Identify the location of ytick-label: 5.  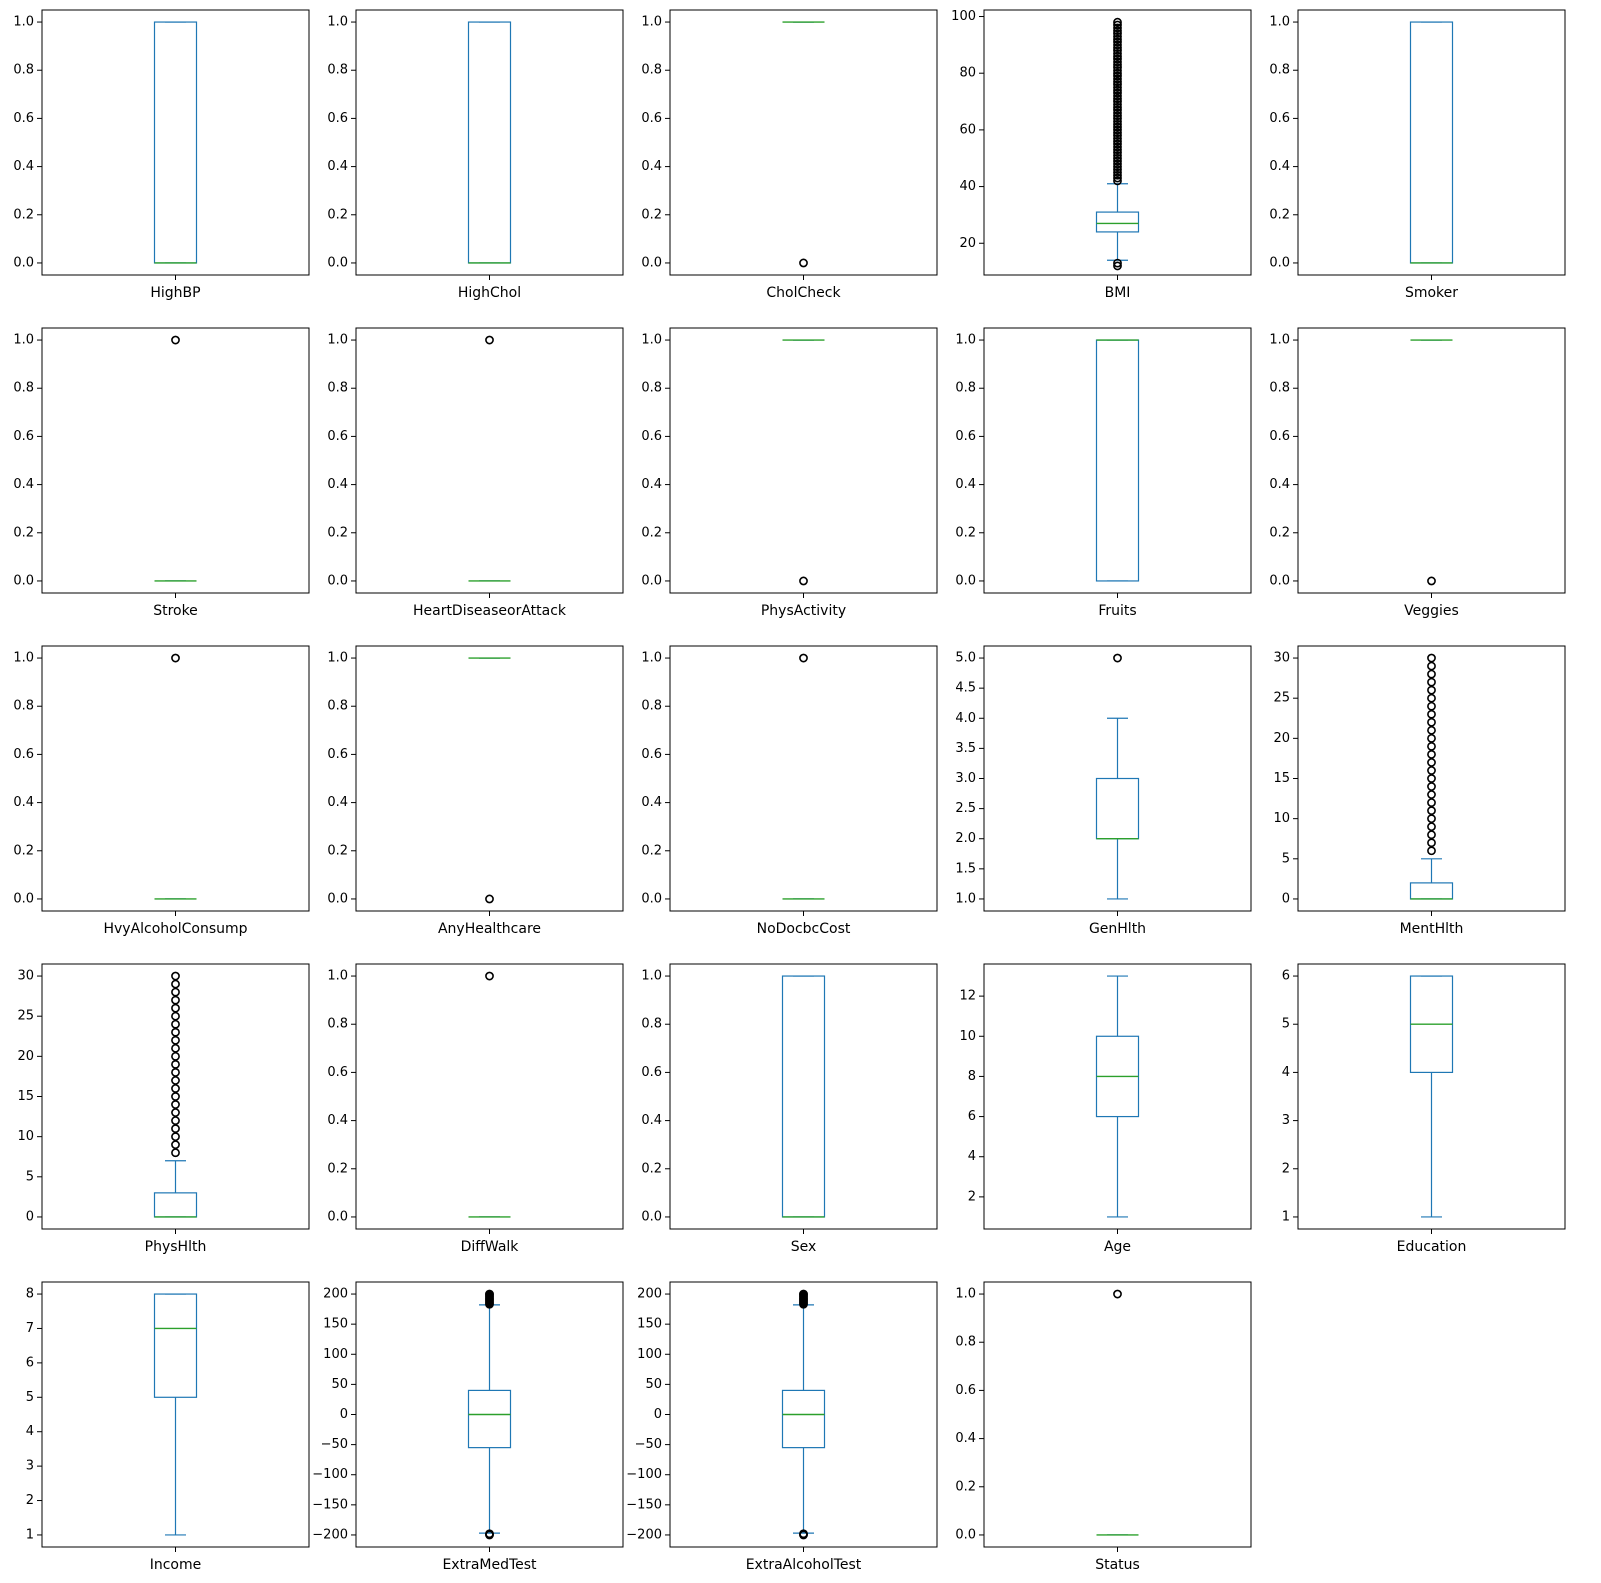
(1286, 858).